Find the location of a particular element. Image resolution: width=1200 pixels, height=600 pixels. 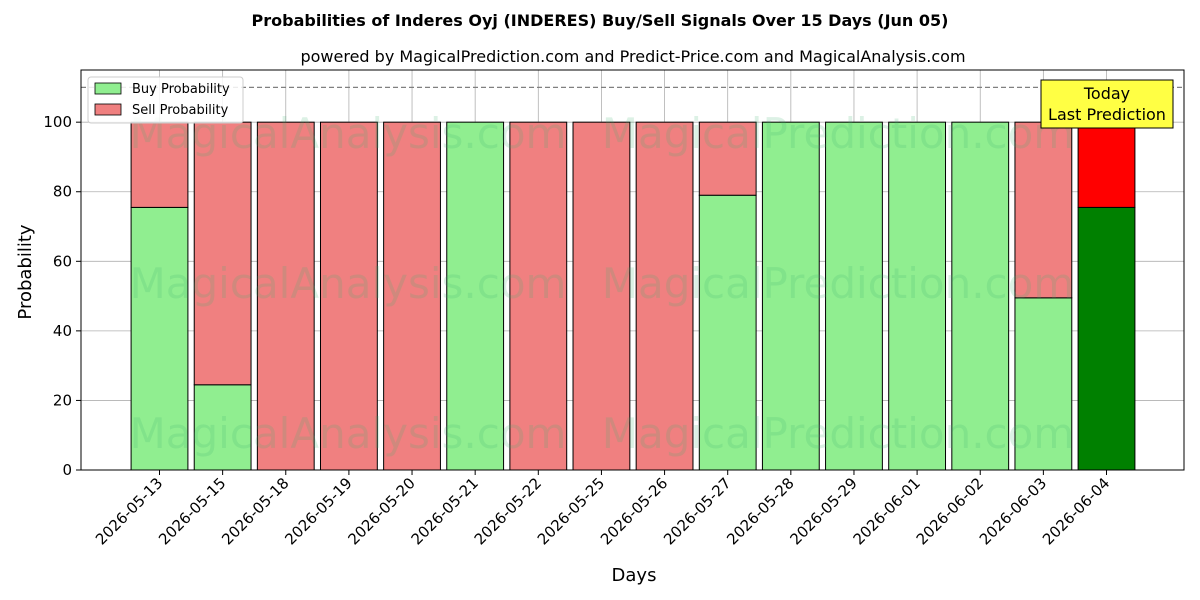

x-tick-label: 2026-05-26 is located at coordinates (634, 511).